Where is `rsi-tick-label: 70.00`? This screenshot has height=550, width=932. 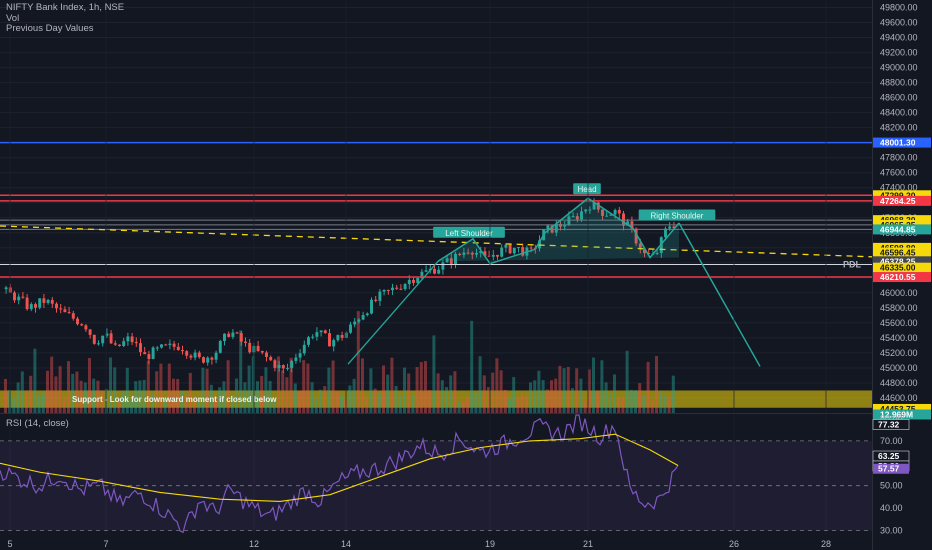 rsi-tick-label: 70.00 is located at coordinates (891, 441).